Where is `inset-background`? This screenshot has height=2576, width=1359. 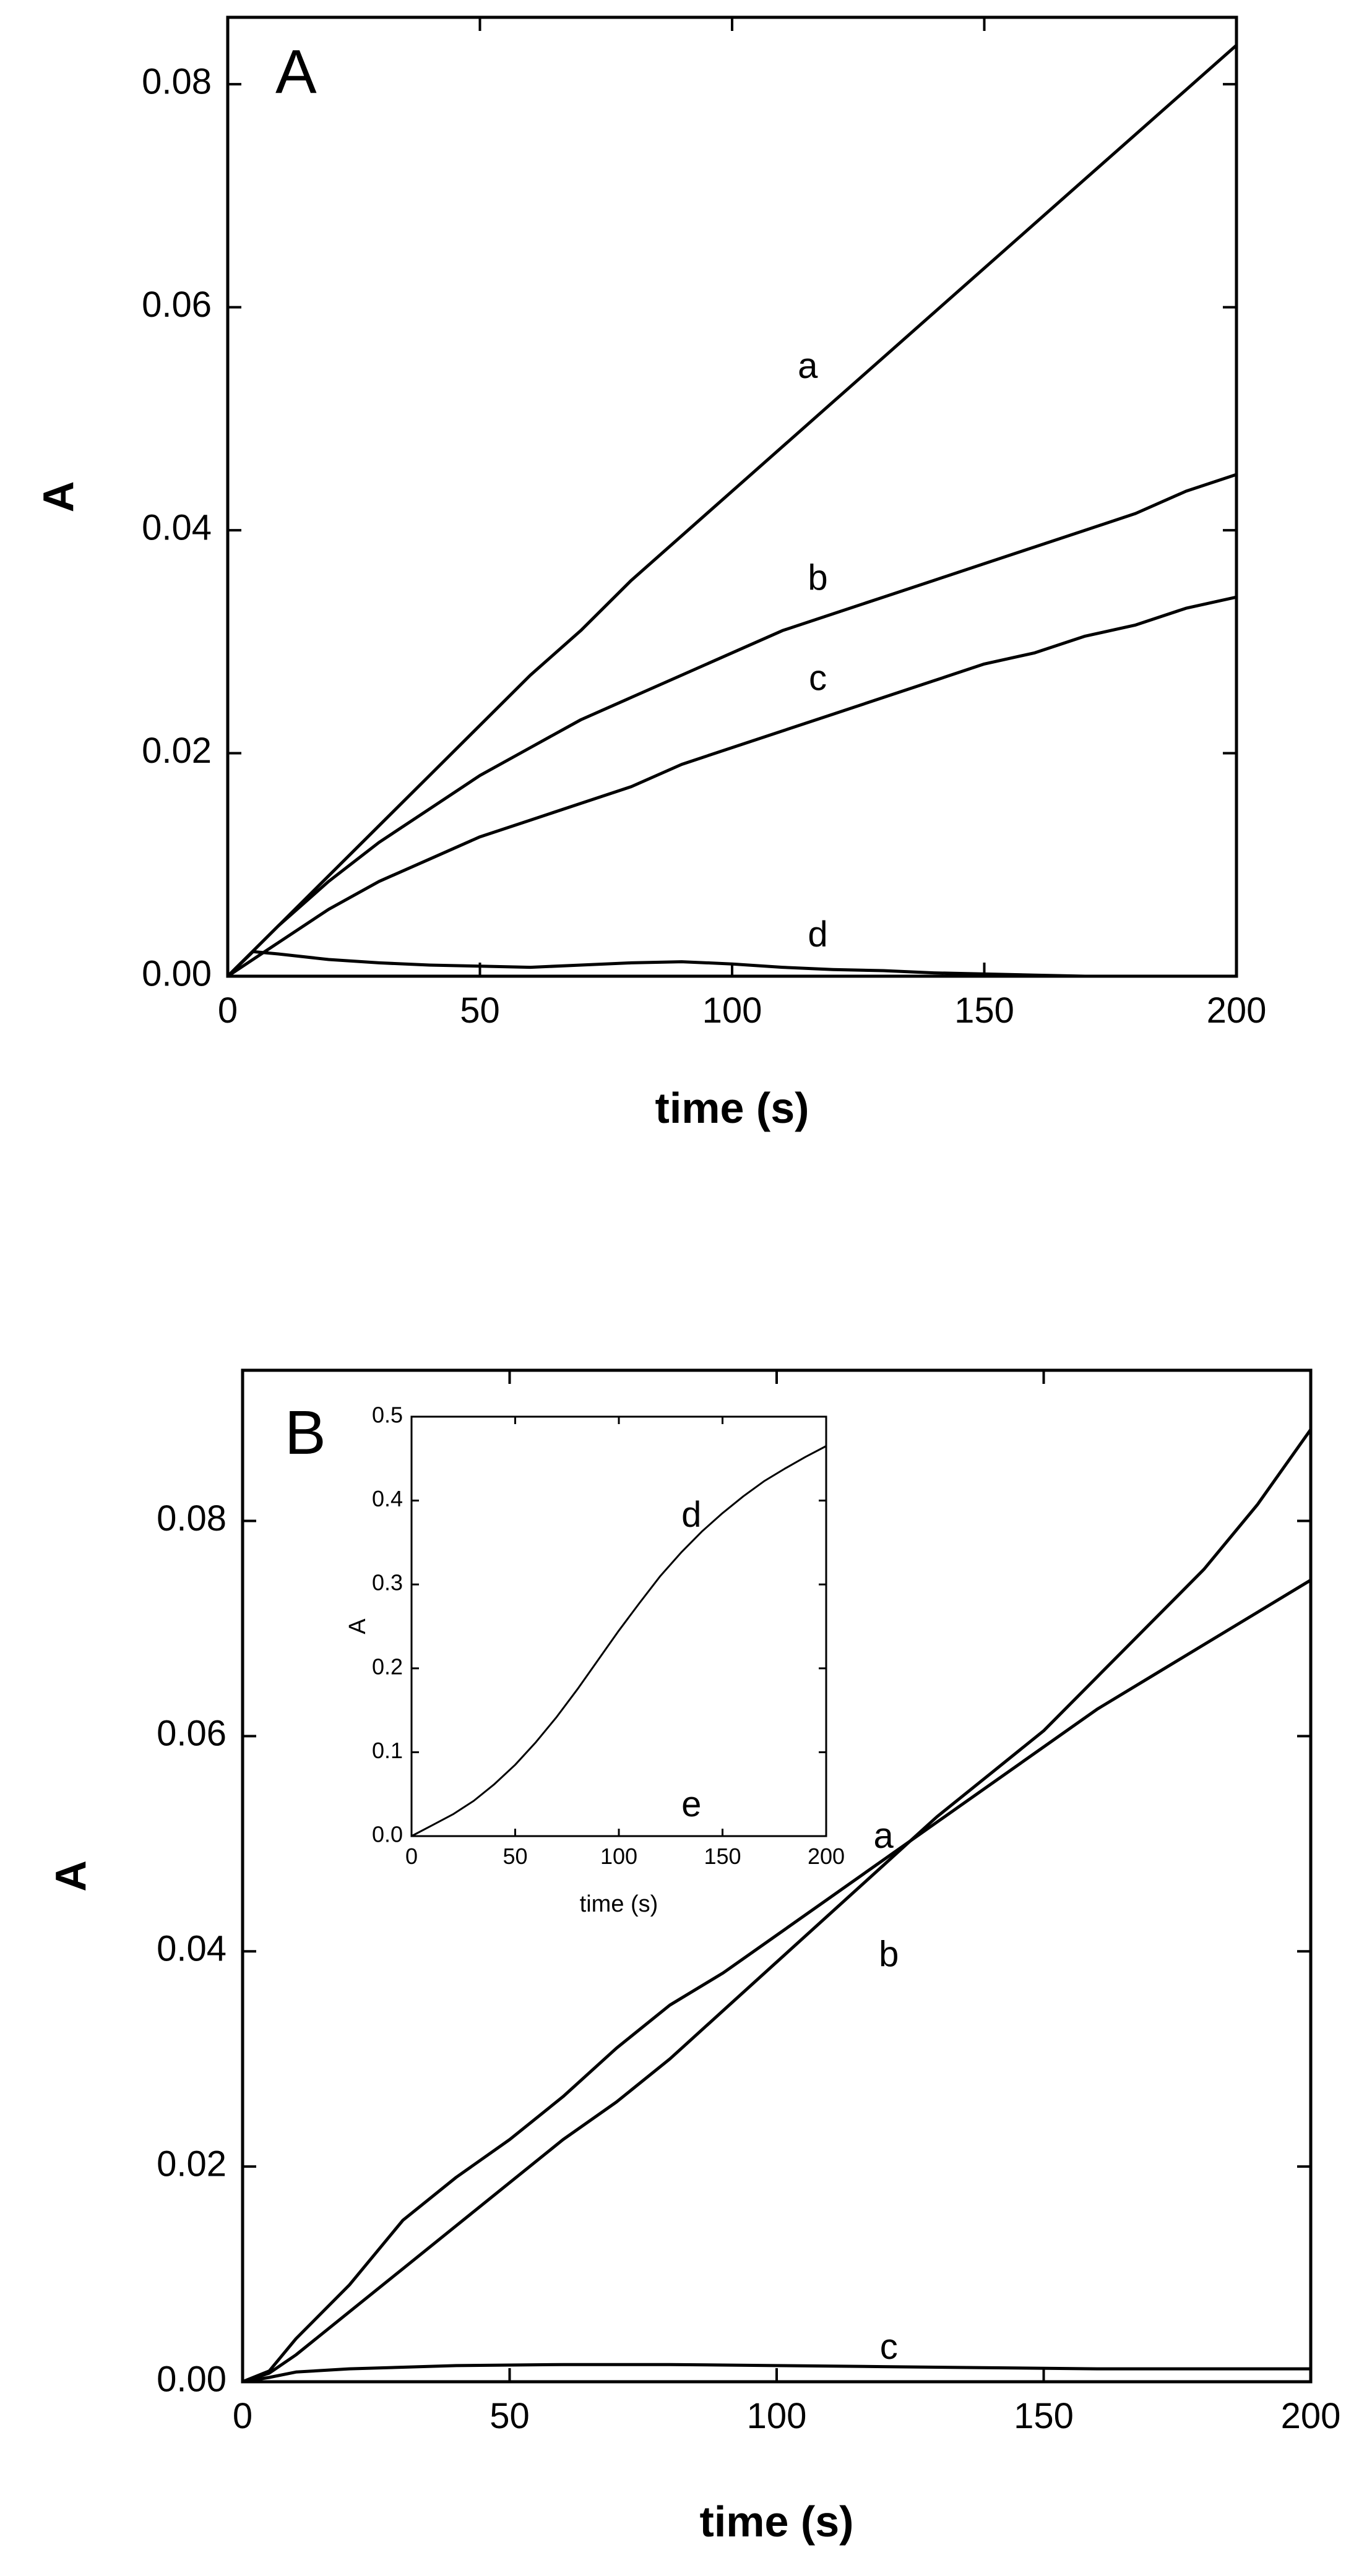
inset-background is located at coordinates (619, 1627).